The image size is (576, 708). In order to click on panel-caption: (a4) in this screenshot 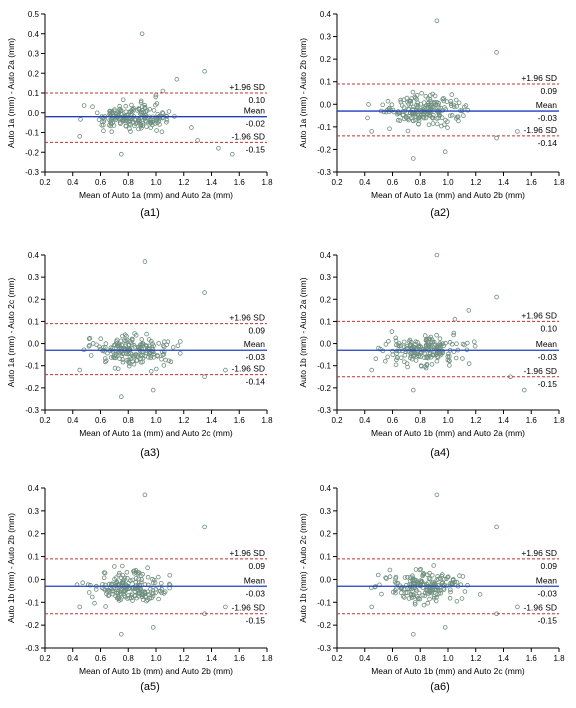, I will do `click(440, 453)`.